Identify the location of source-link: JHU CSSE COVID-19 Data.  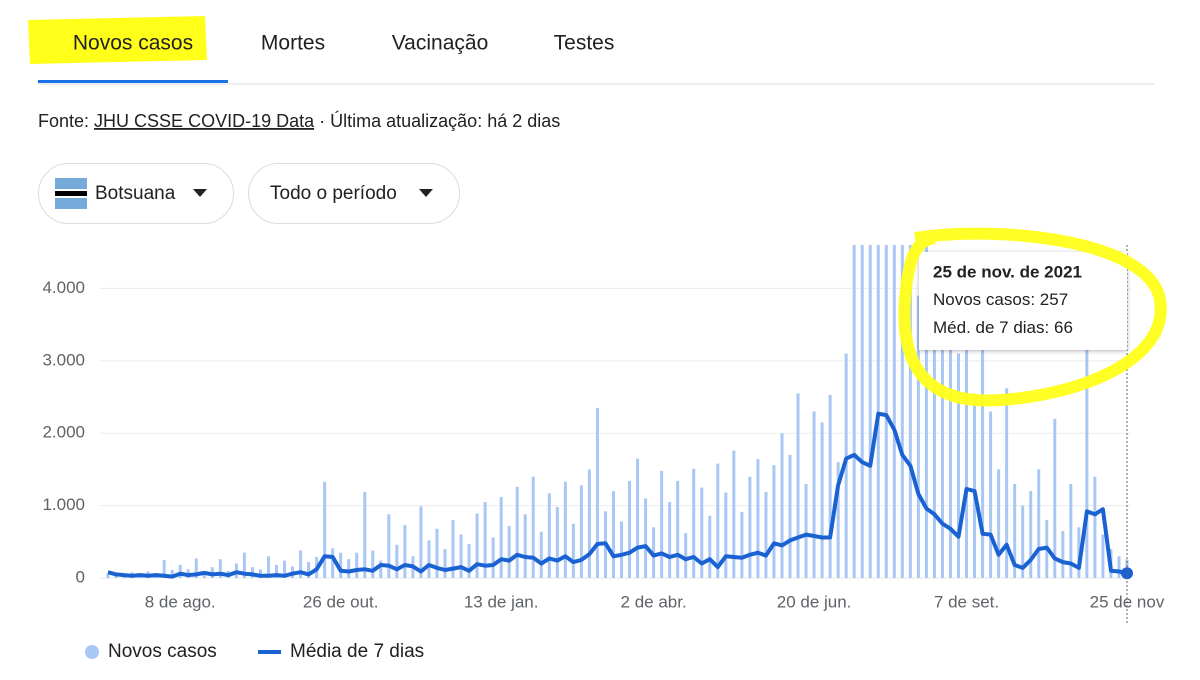
(204, 121).